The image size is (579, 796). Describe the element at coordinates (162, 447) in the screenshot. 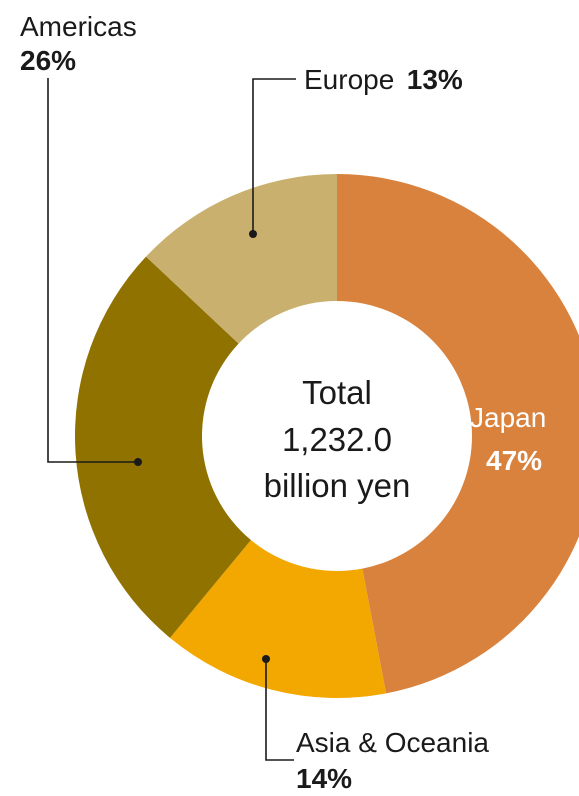

I see `slice-americas` at that location.